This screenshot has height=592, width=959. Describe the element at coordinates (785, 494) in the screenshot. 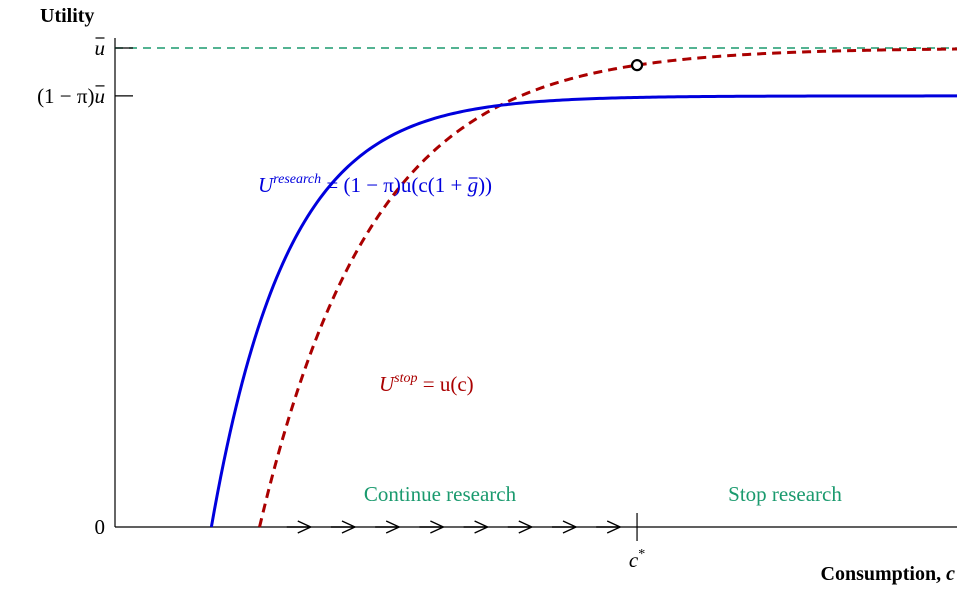

I see `region-stop-label: Stop research` at that location.